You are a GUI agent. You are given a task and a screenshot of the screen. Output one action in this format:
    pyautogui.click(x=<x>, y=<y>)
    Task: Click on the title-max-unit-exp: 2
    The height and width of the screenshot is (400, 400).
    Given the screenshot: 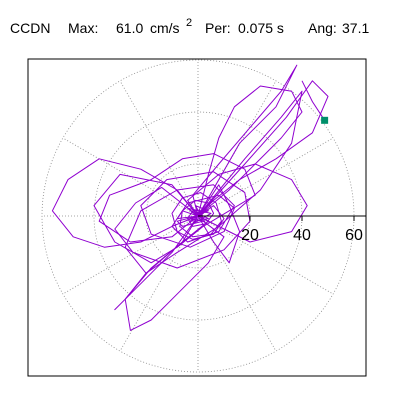 What is the action you would take?
    pyautogui.click(x=189, y=23)
    